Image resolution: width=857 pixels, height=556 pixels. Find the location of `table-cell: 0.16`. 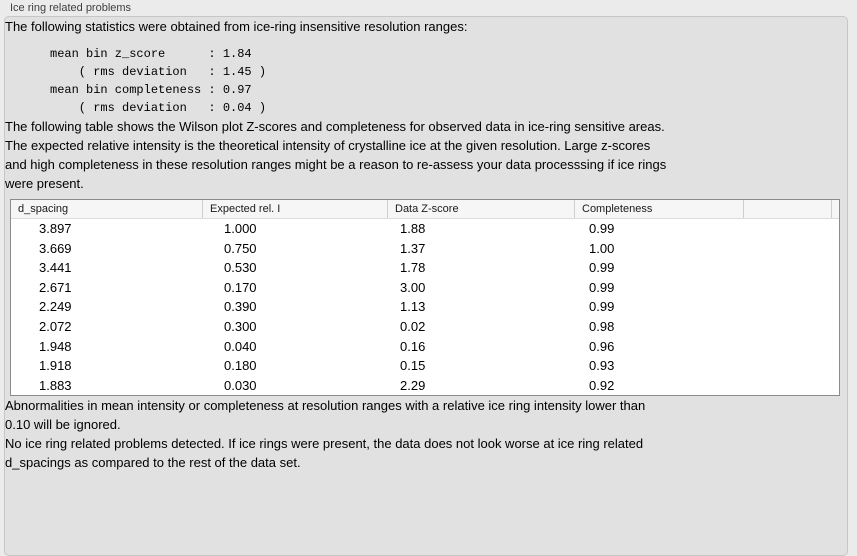

table-cell: 0.16 is located at coordinates (413, 346).